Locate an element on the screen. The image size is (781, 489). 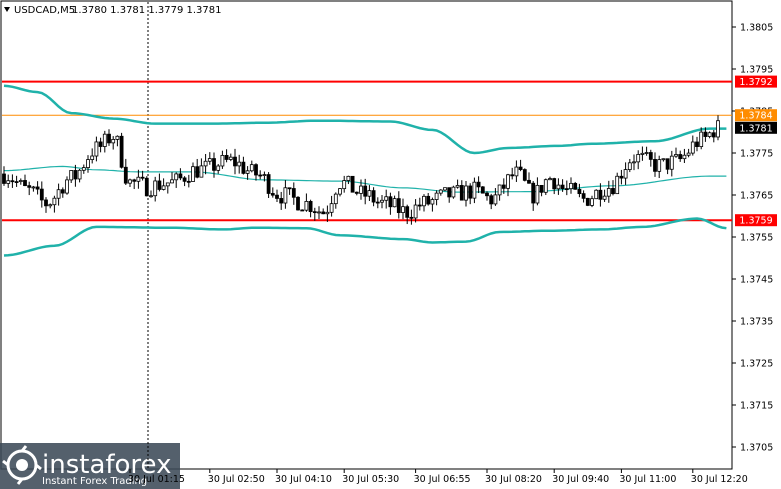
support-tag-label: 1.3759 is located at coordinates (755, 221).